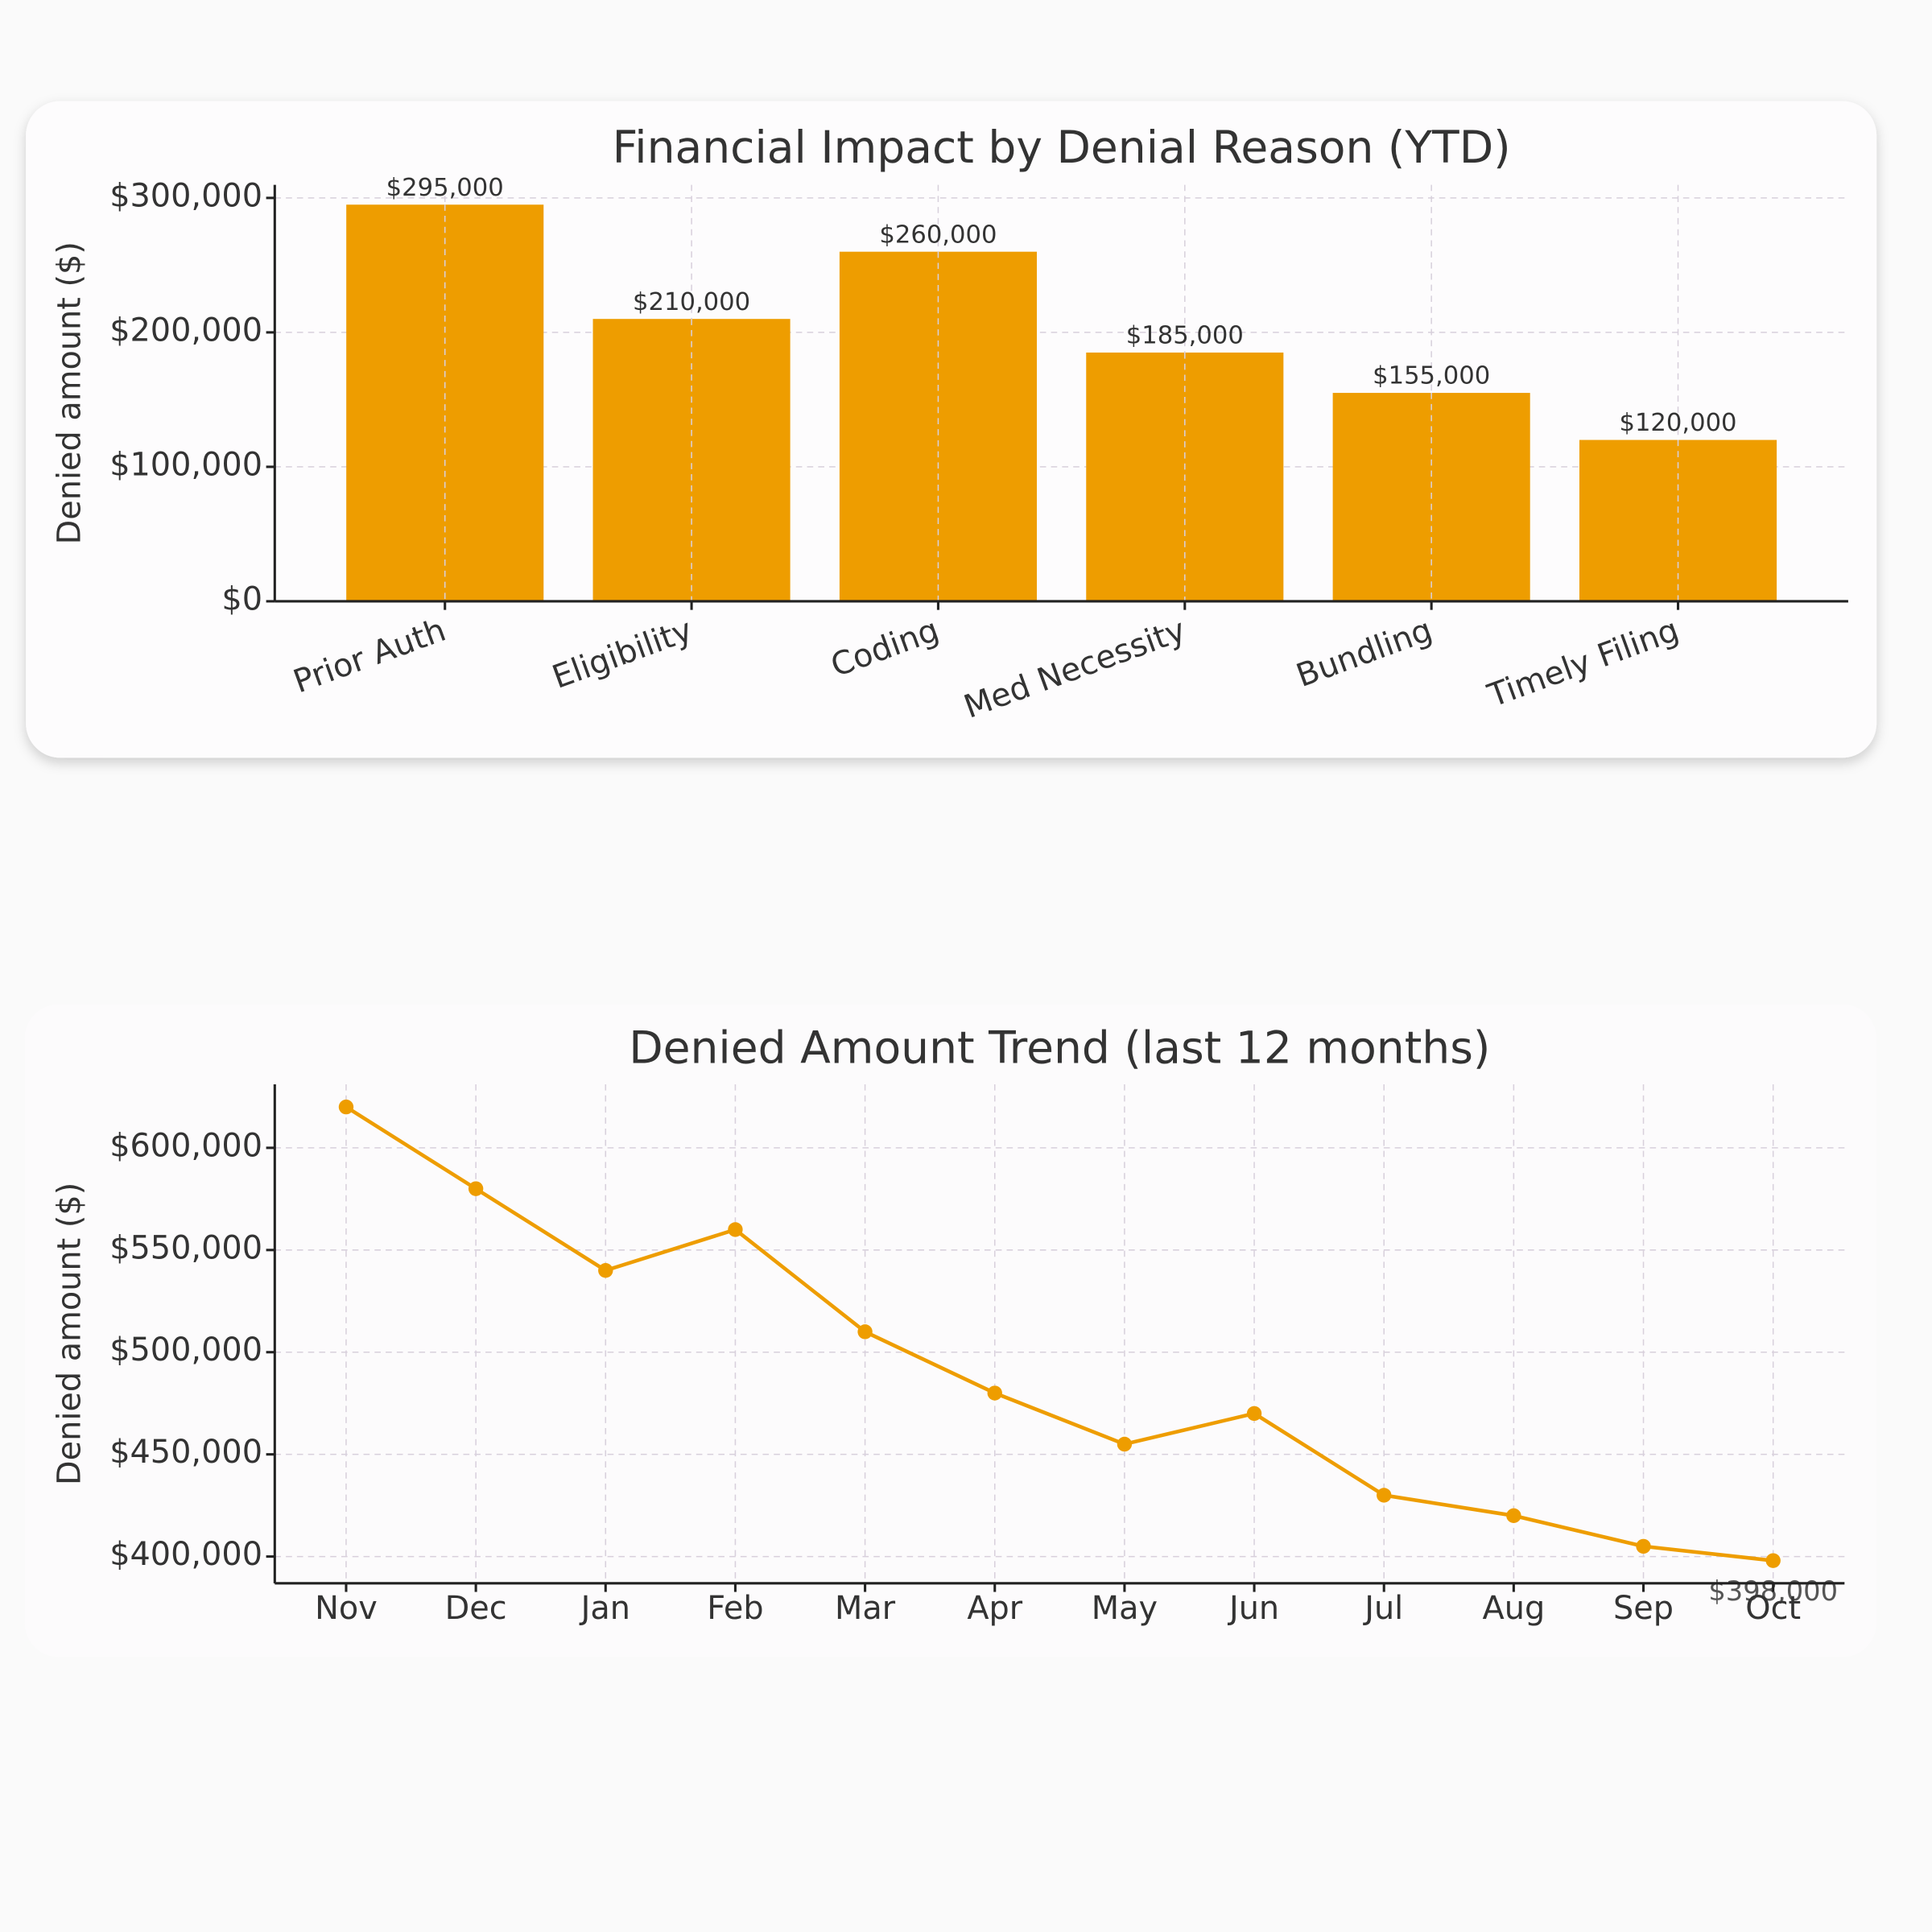  Describe the element at coordinates (1431, 376) in the screenshot. I see `value-label: $155,000` at that location.